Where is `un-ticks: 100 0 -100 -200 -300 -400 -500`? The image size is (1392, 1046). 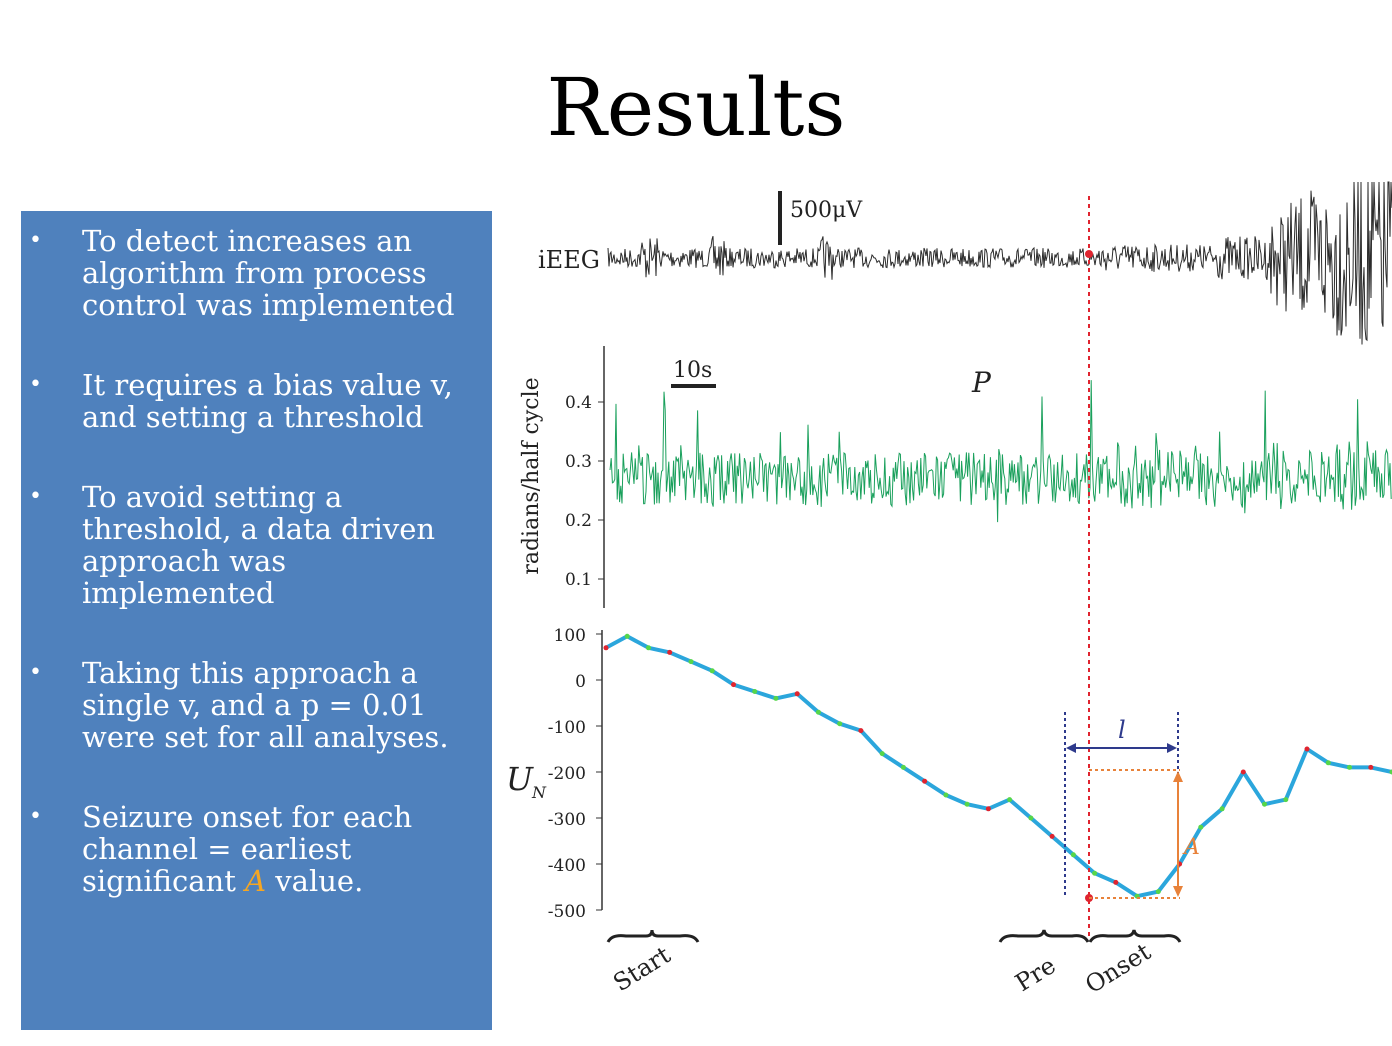
un-ticks: 100 0 -100 -200 -300 -400 -500 is located at coordinates (575, 774).